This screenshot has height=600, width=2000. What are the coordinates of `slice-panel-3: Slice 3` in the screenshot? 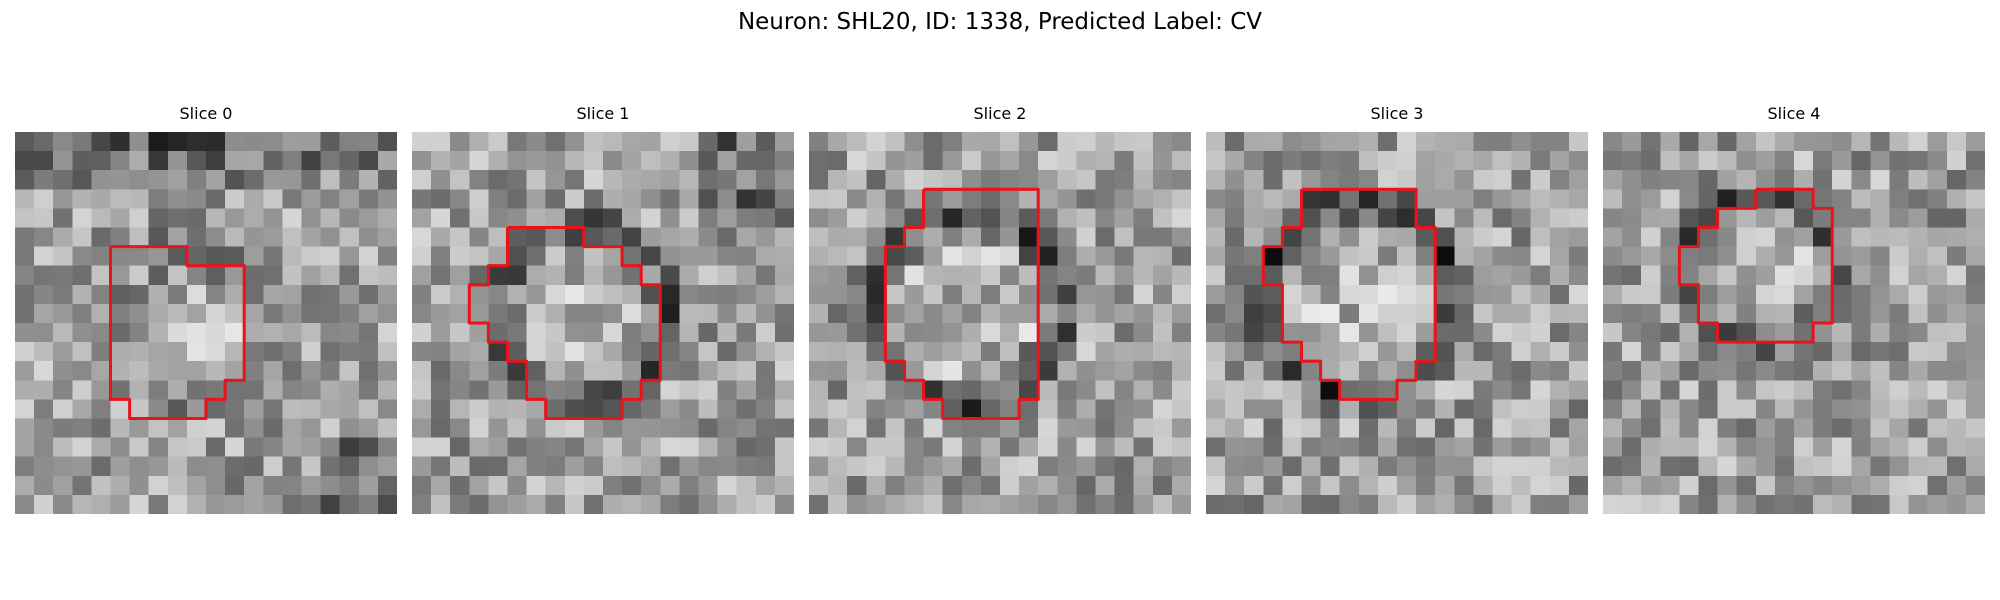 It's located at (1397, 309).